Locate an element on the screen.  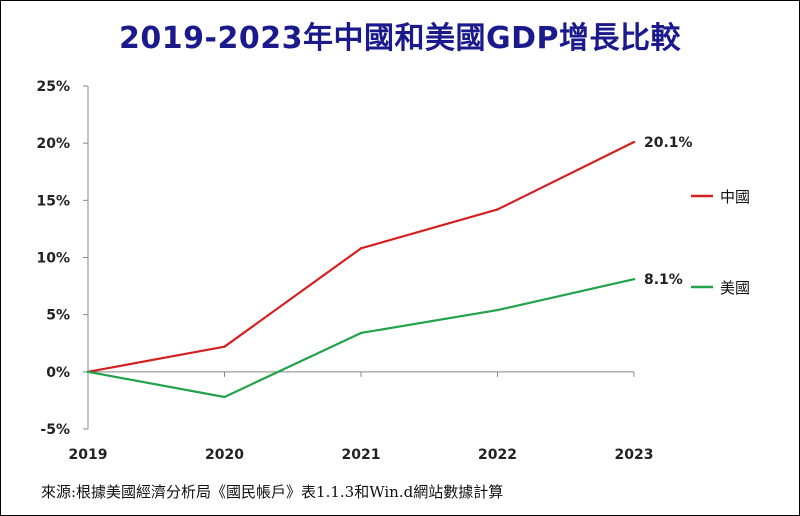
x-tick-label: 2021 is located at coordinates (361, 455).